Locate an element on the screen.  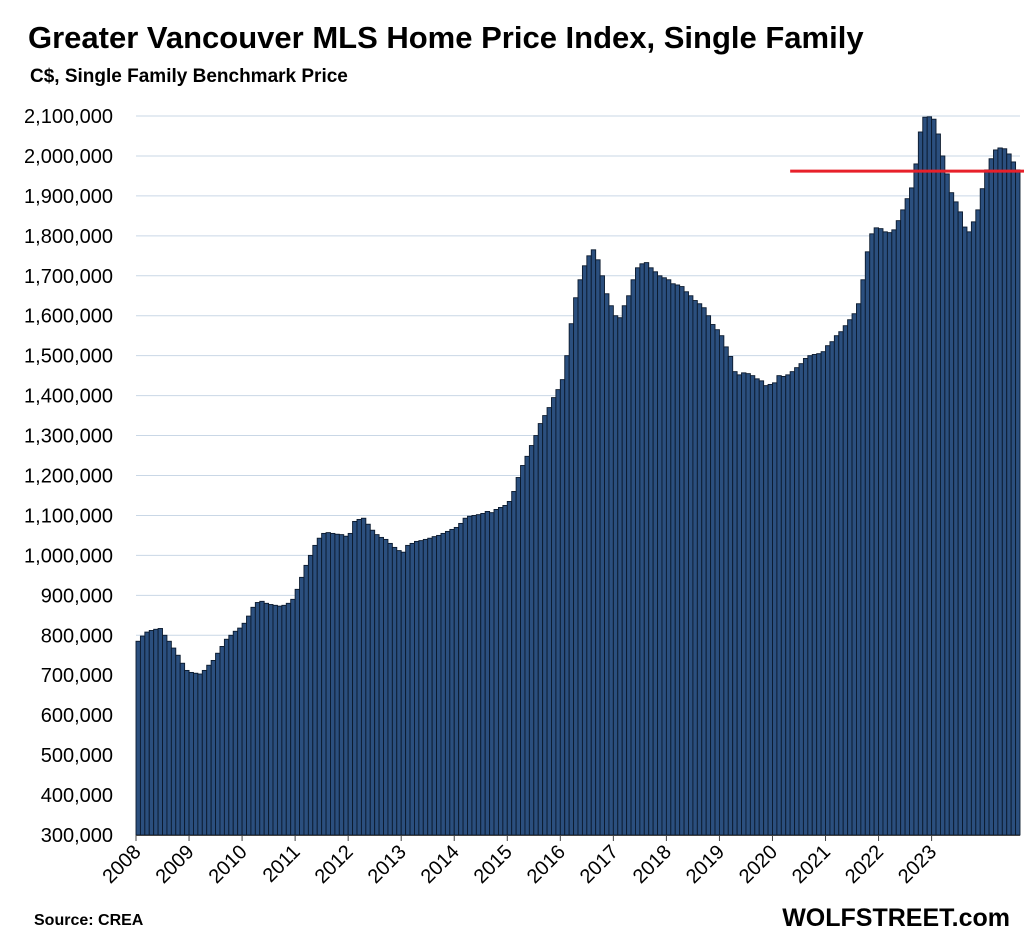
y-tick-label: 2,000,000 is located at coordinates (68, 157).